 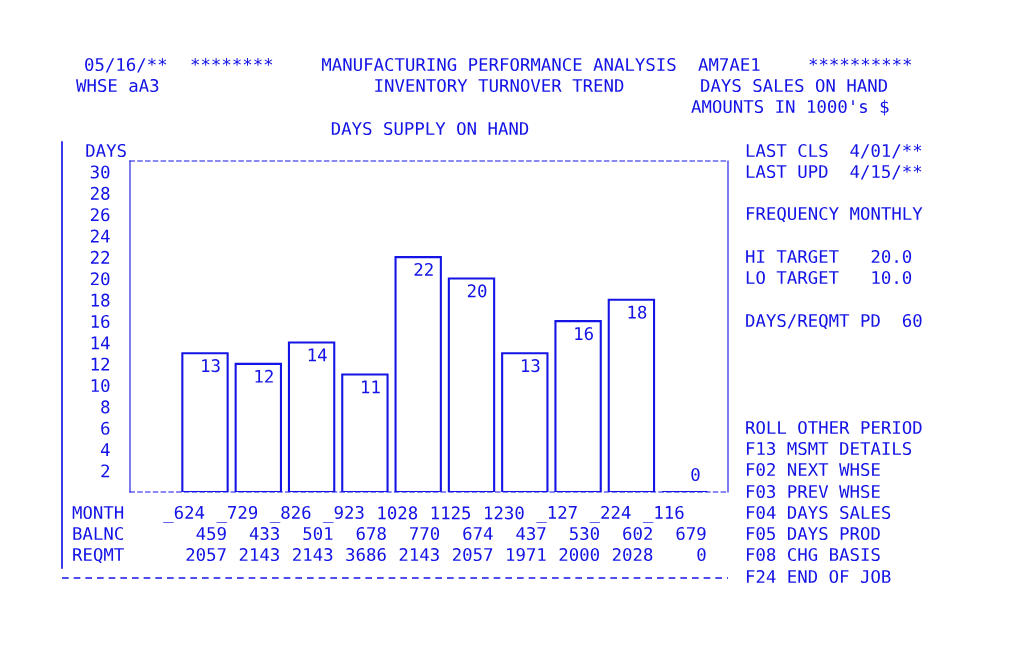 I want to click on text: 679, so click(x=691, y=533).